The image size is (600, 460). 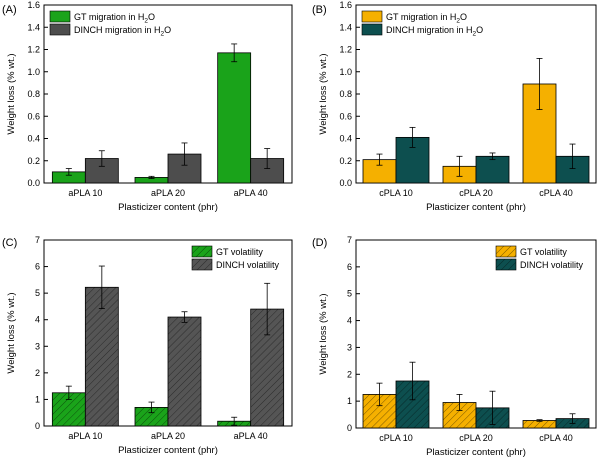 I want to click on panel-label: (A), so click(x=9, y=10).